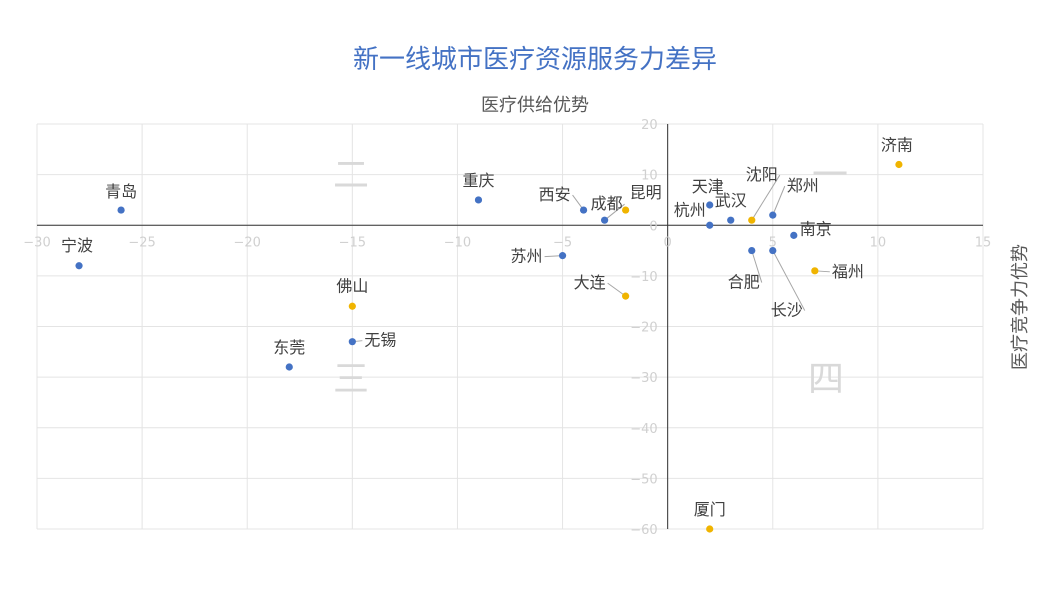 This screenshot has height=601, width=1062. I want to click on data-label: 西安, so click(555, 194).